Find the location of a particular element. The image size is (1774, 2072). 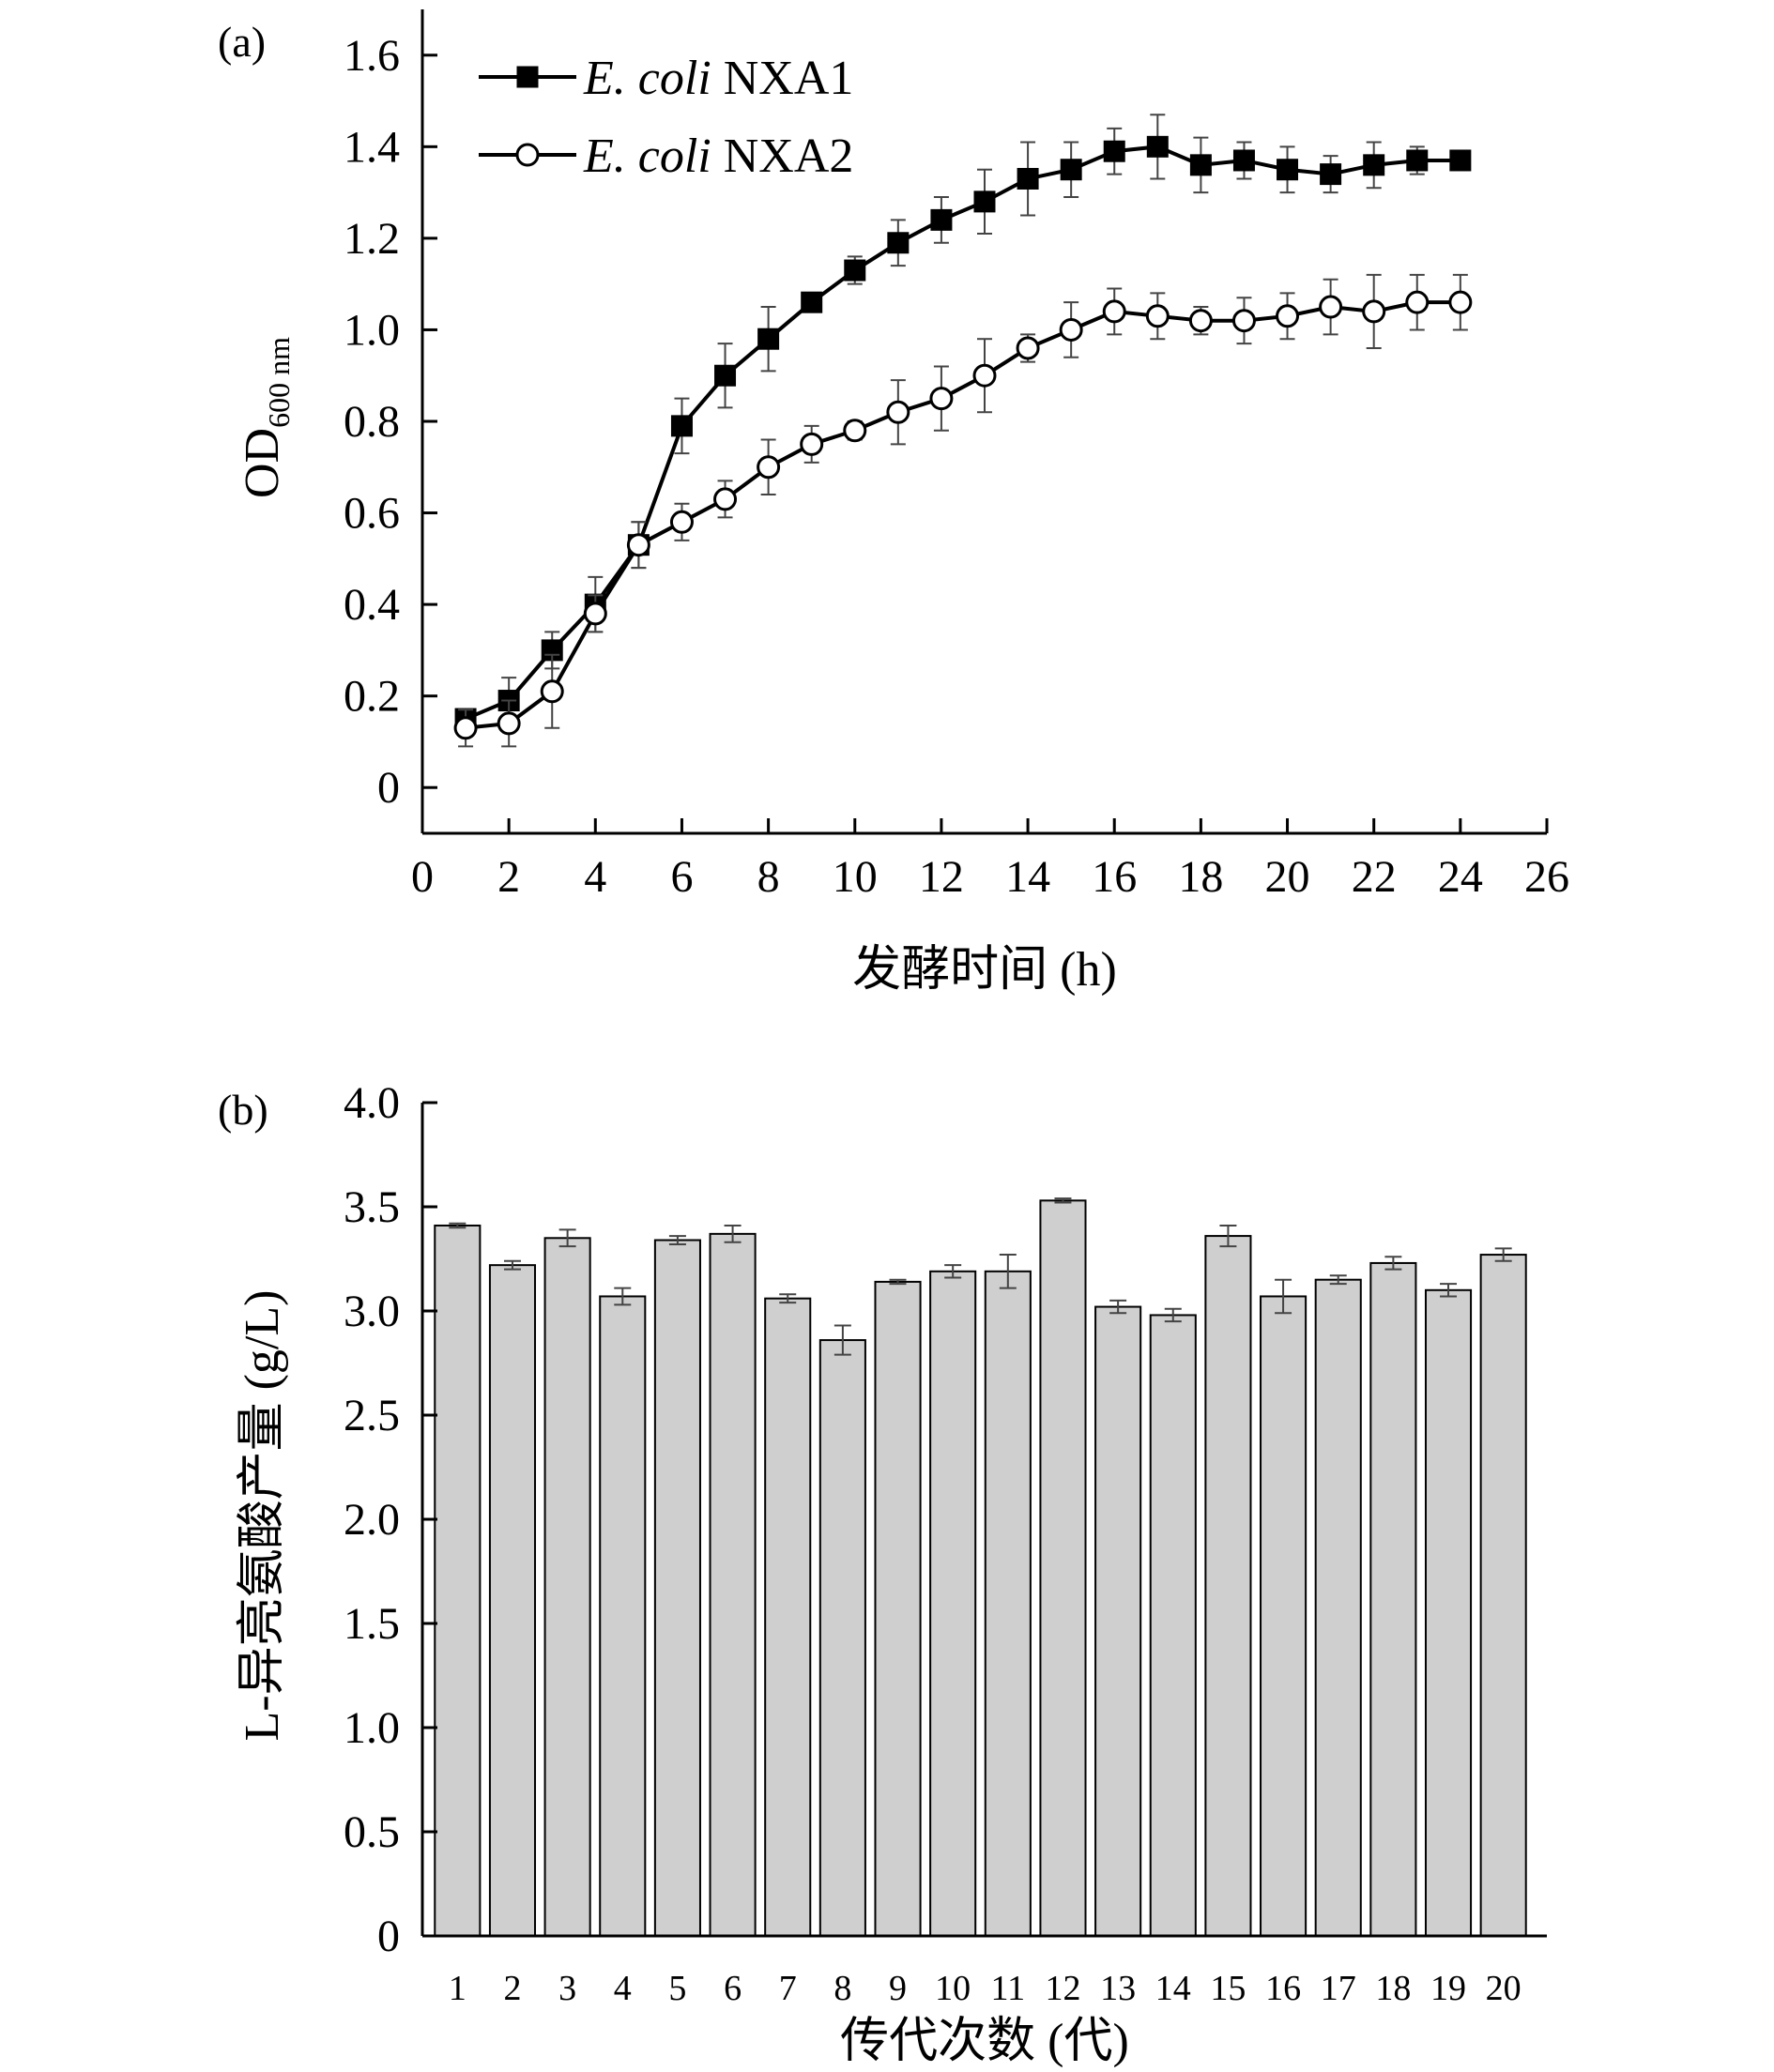

panel-a-y-tick-label: 1.2 is located at coordinates (372, 239).